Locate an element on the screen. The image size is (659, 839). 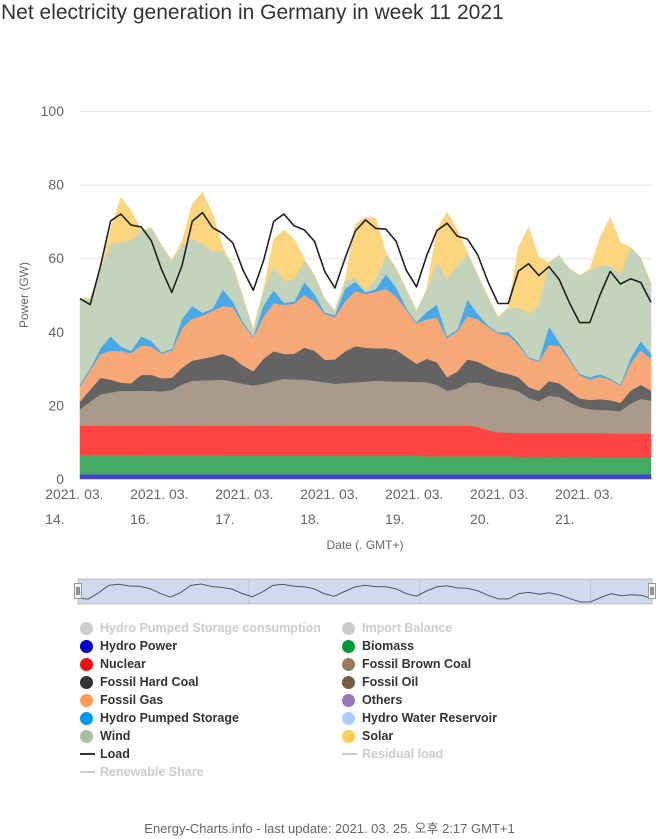
x-axis-title: Date (. GMT+) is located at coordinates (364, 545).